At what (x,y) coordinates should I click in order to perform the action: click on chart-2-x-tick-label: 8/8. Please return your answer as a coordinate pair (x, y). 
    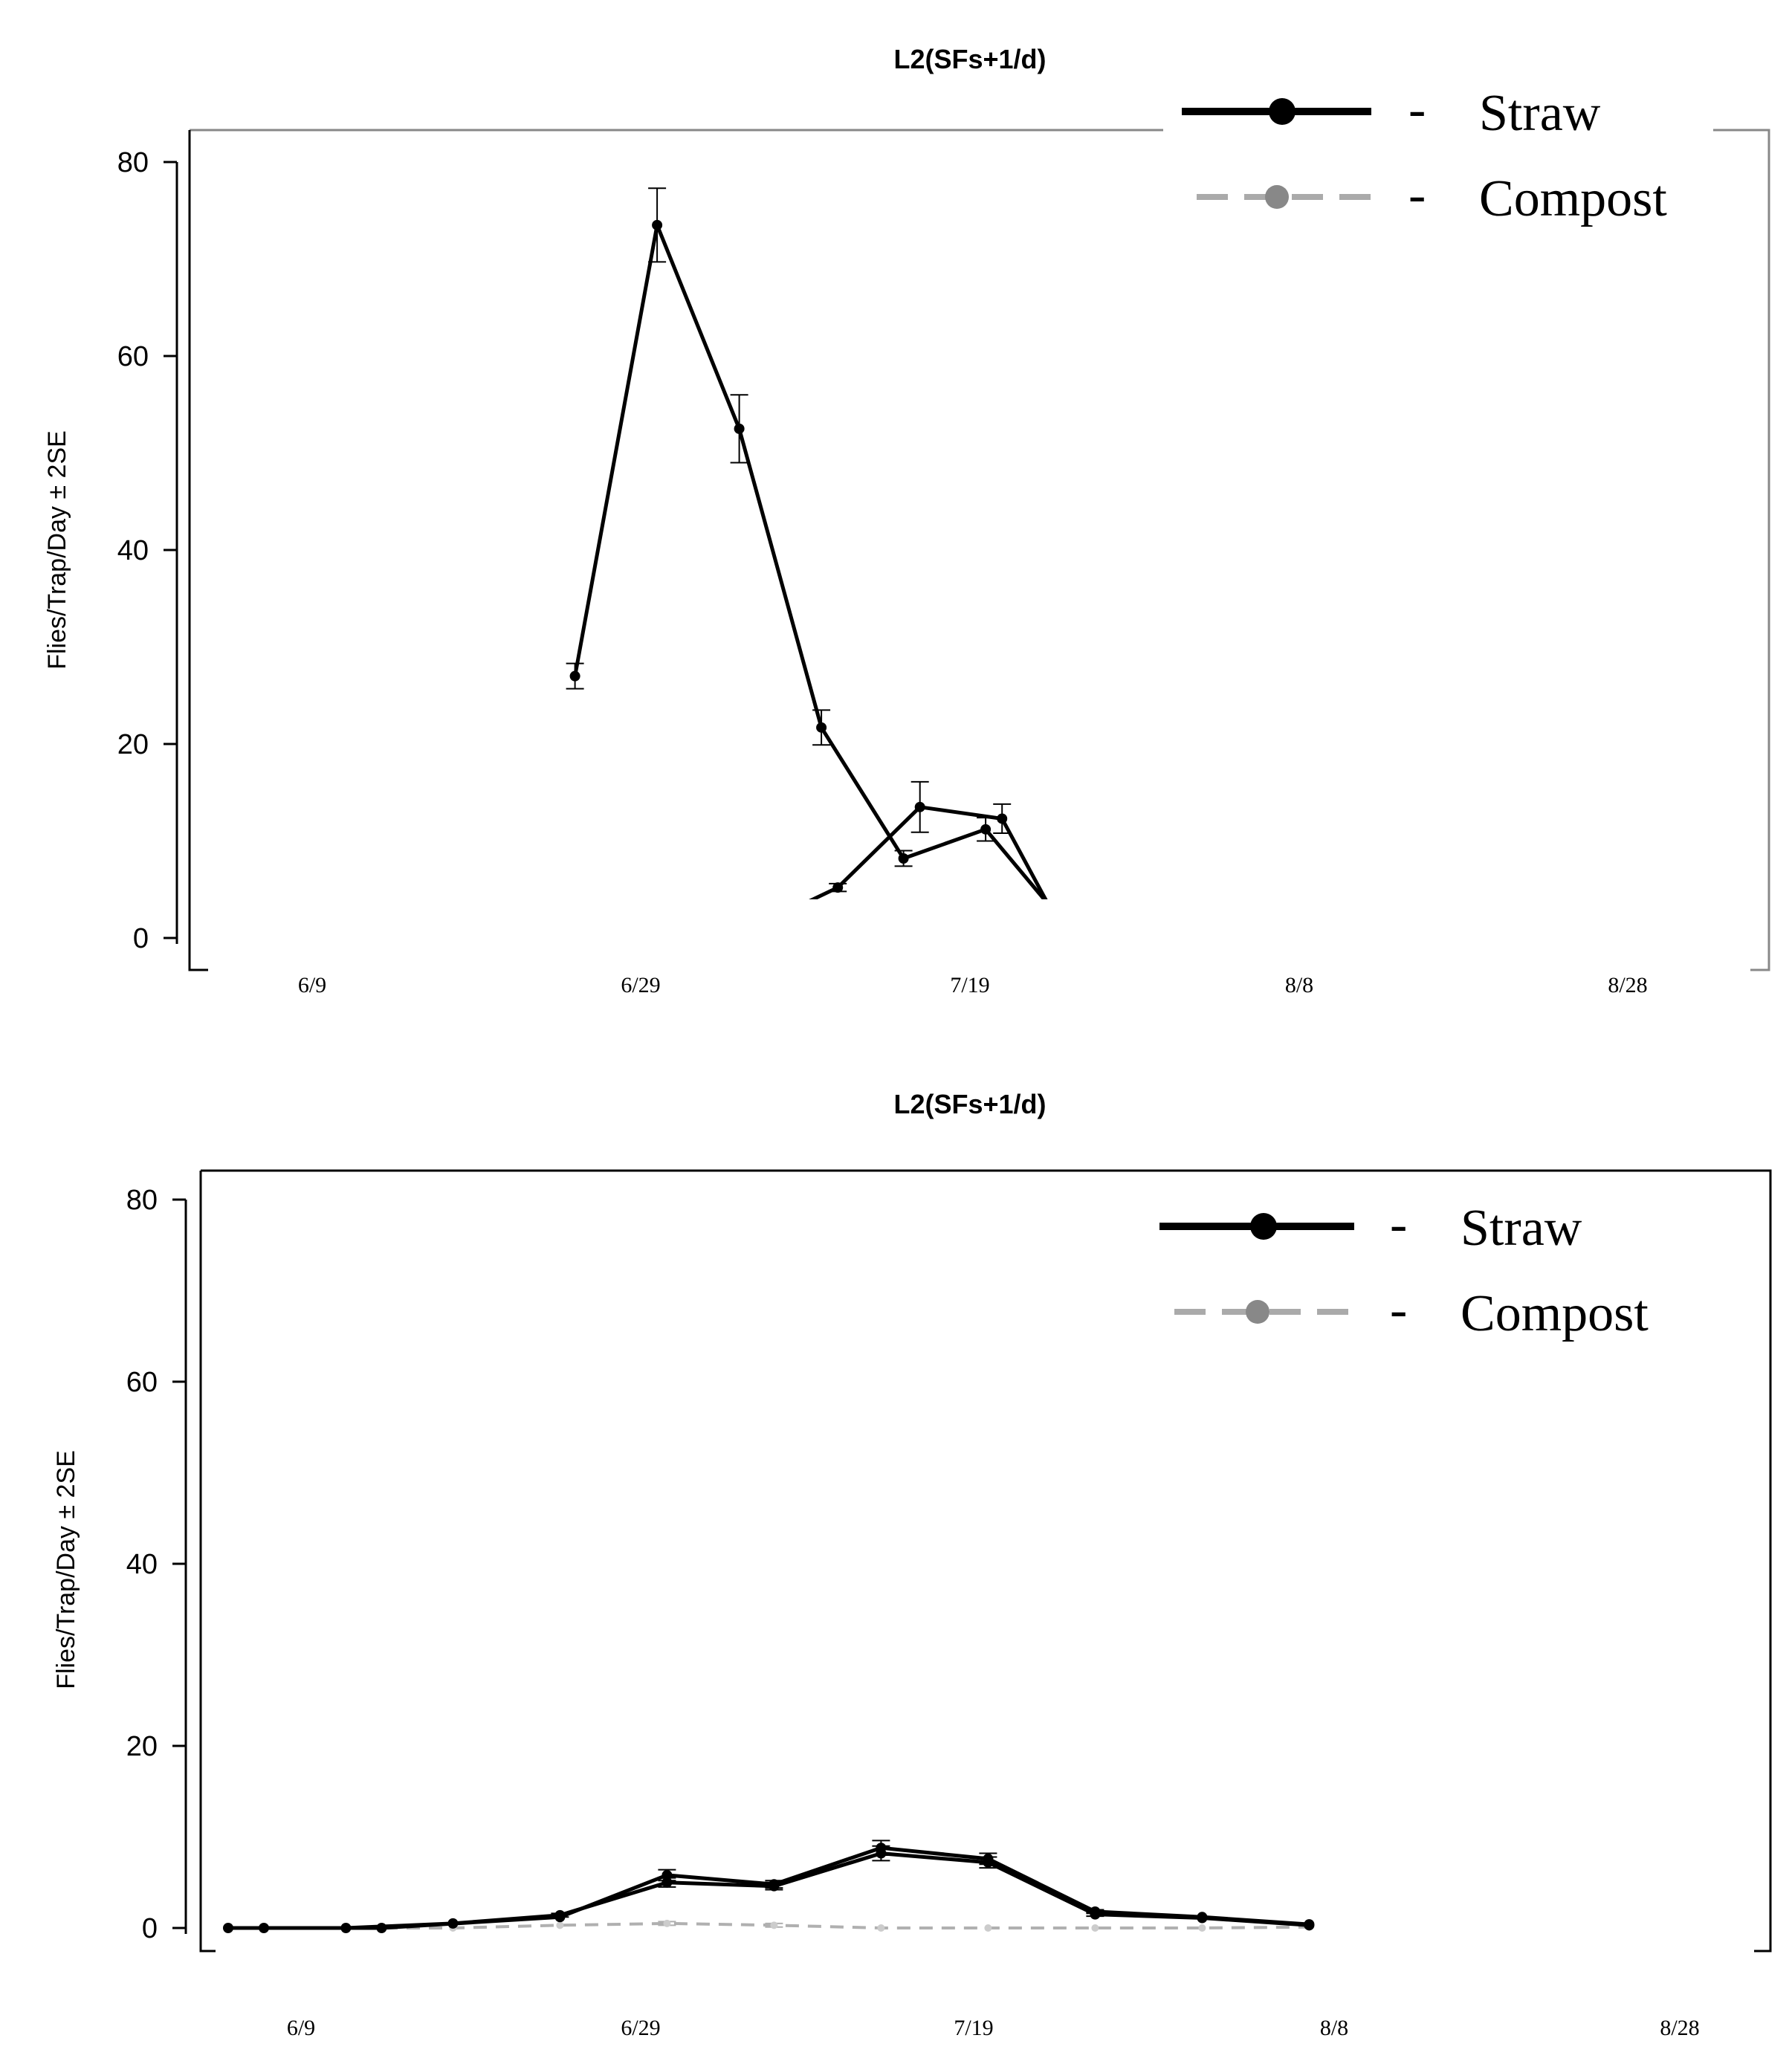
    Looking at the image, I should click on (1334, 2028).